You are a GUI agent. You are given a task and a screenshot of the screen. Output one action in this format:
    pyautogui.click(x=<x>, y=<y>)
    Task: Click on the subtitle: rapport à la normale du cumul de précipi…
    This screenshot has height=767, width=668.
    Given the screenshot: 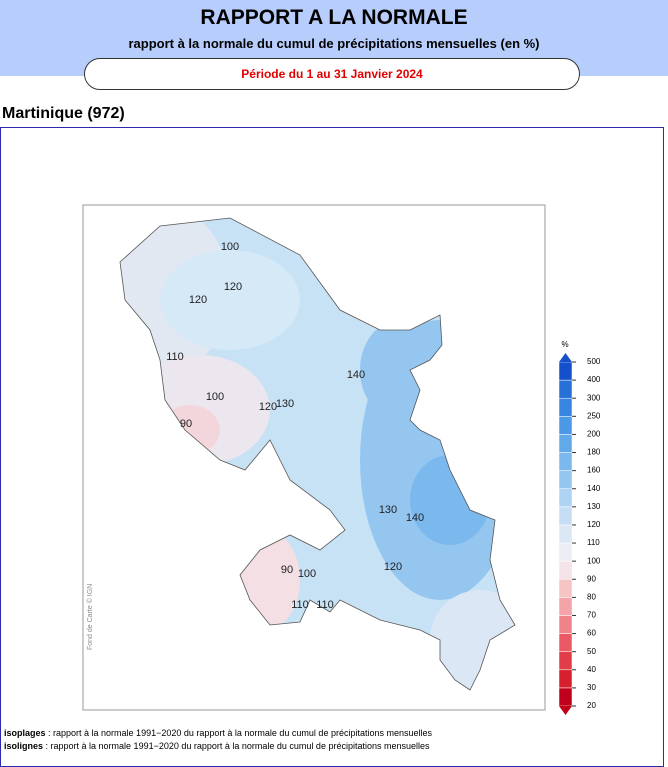 What is the action you would take?
    pyautogui.click(x=334, y=43)
    